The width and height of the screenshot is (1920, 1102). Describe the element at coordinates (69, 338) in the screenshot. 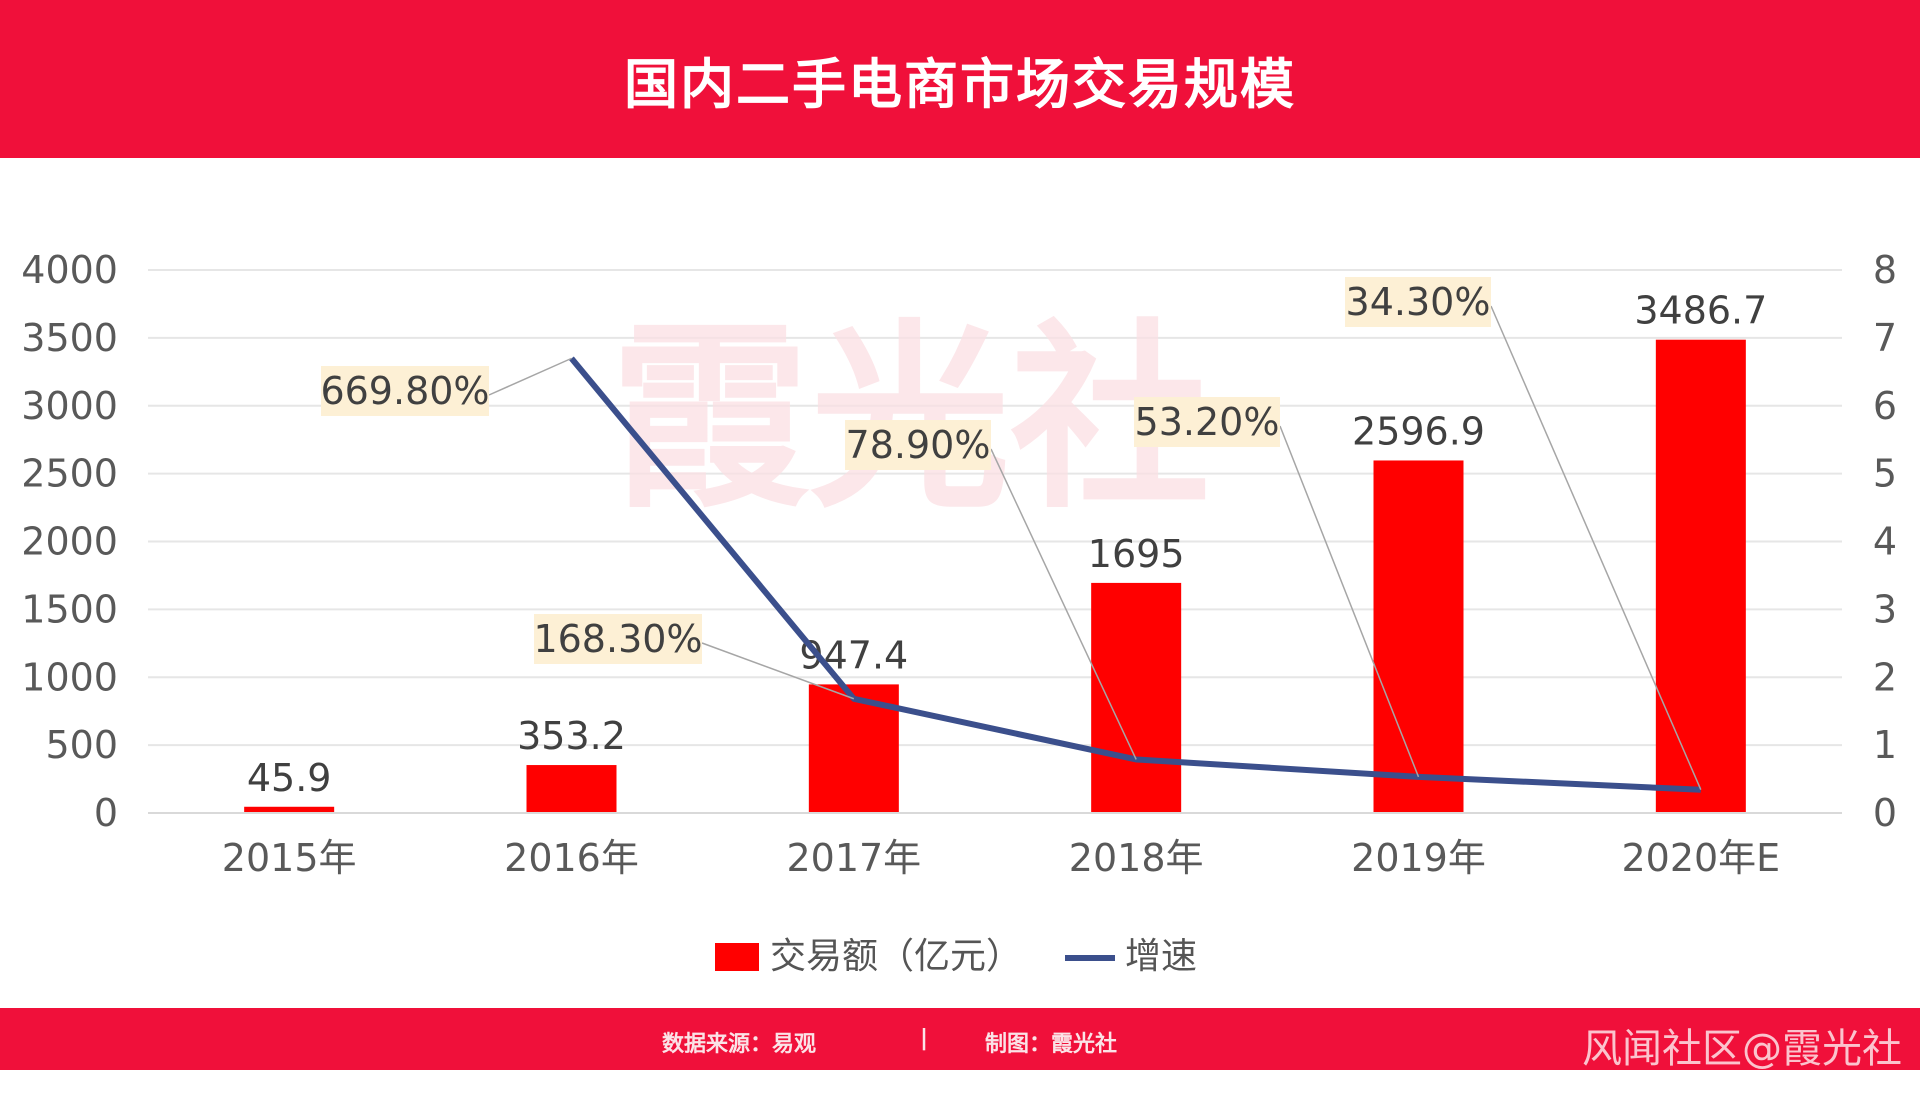

I see `y-left-tick-label: 3500` at that location.